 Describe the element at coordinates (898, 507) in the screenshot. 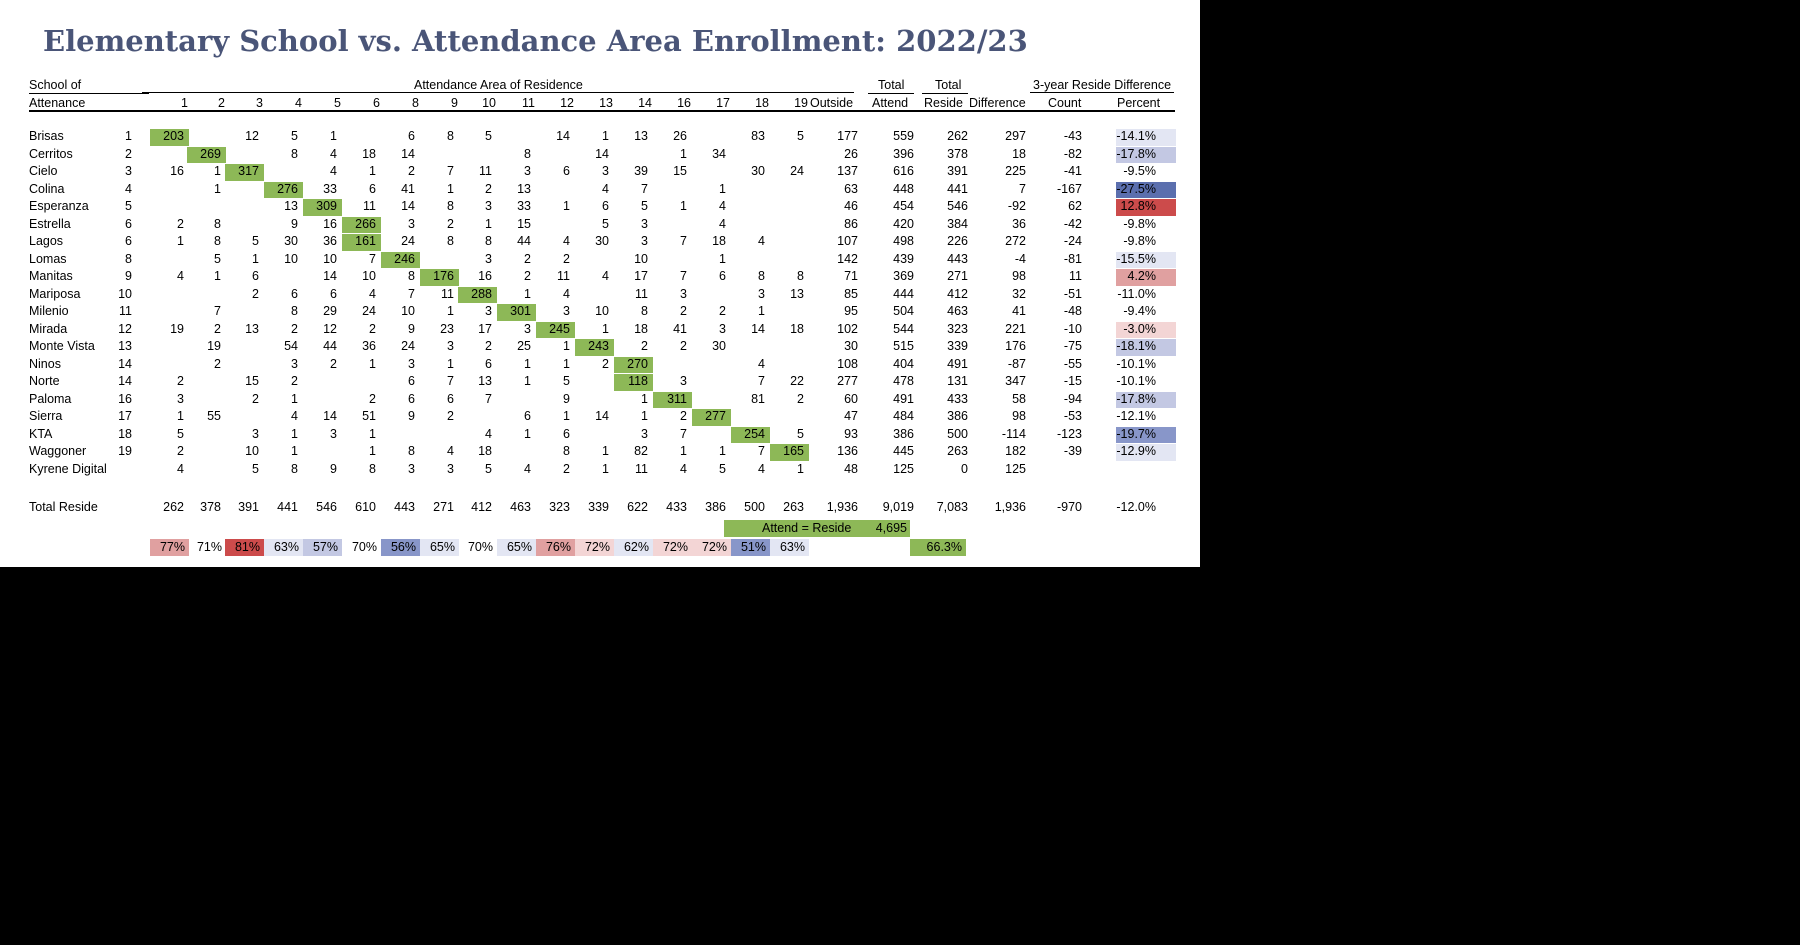

I see `total-attend: 9,019` at that location.